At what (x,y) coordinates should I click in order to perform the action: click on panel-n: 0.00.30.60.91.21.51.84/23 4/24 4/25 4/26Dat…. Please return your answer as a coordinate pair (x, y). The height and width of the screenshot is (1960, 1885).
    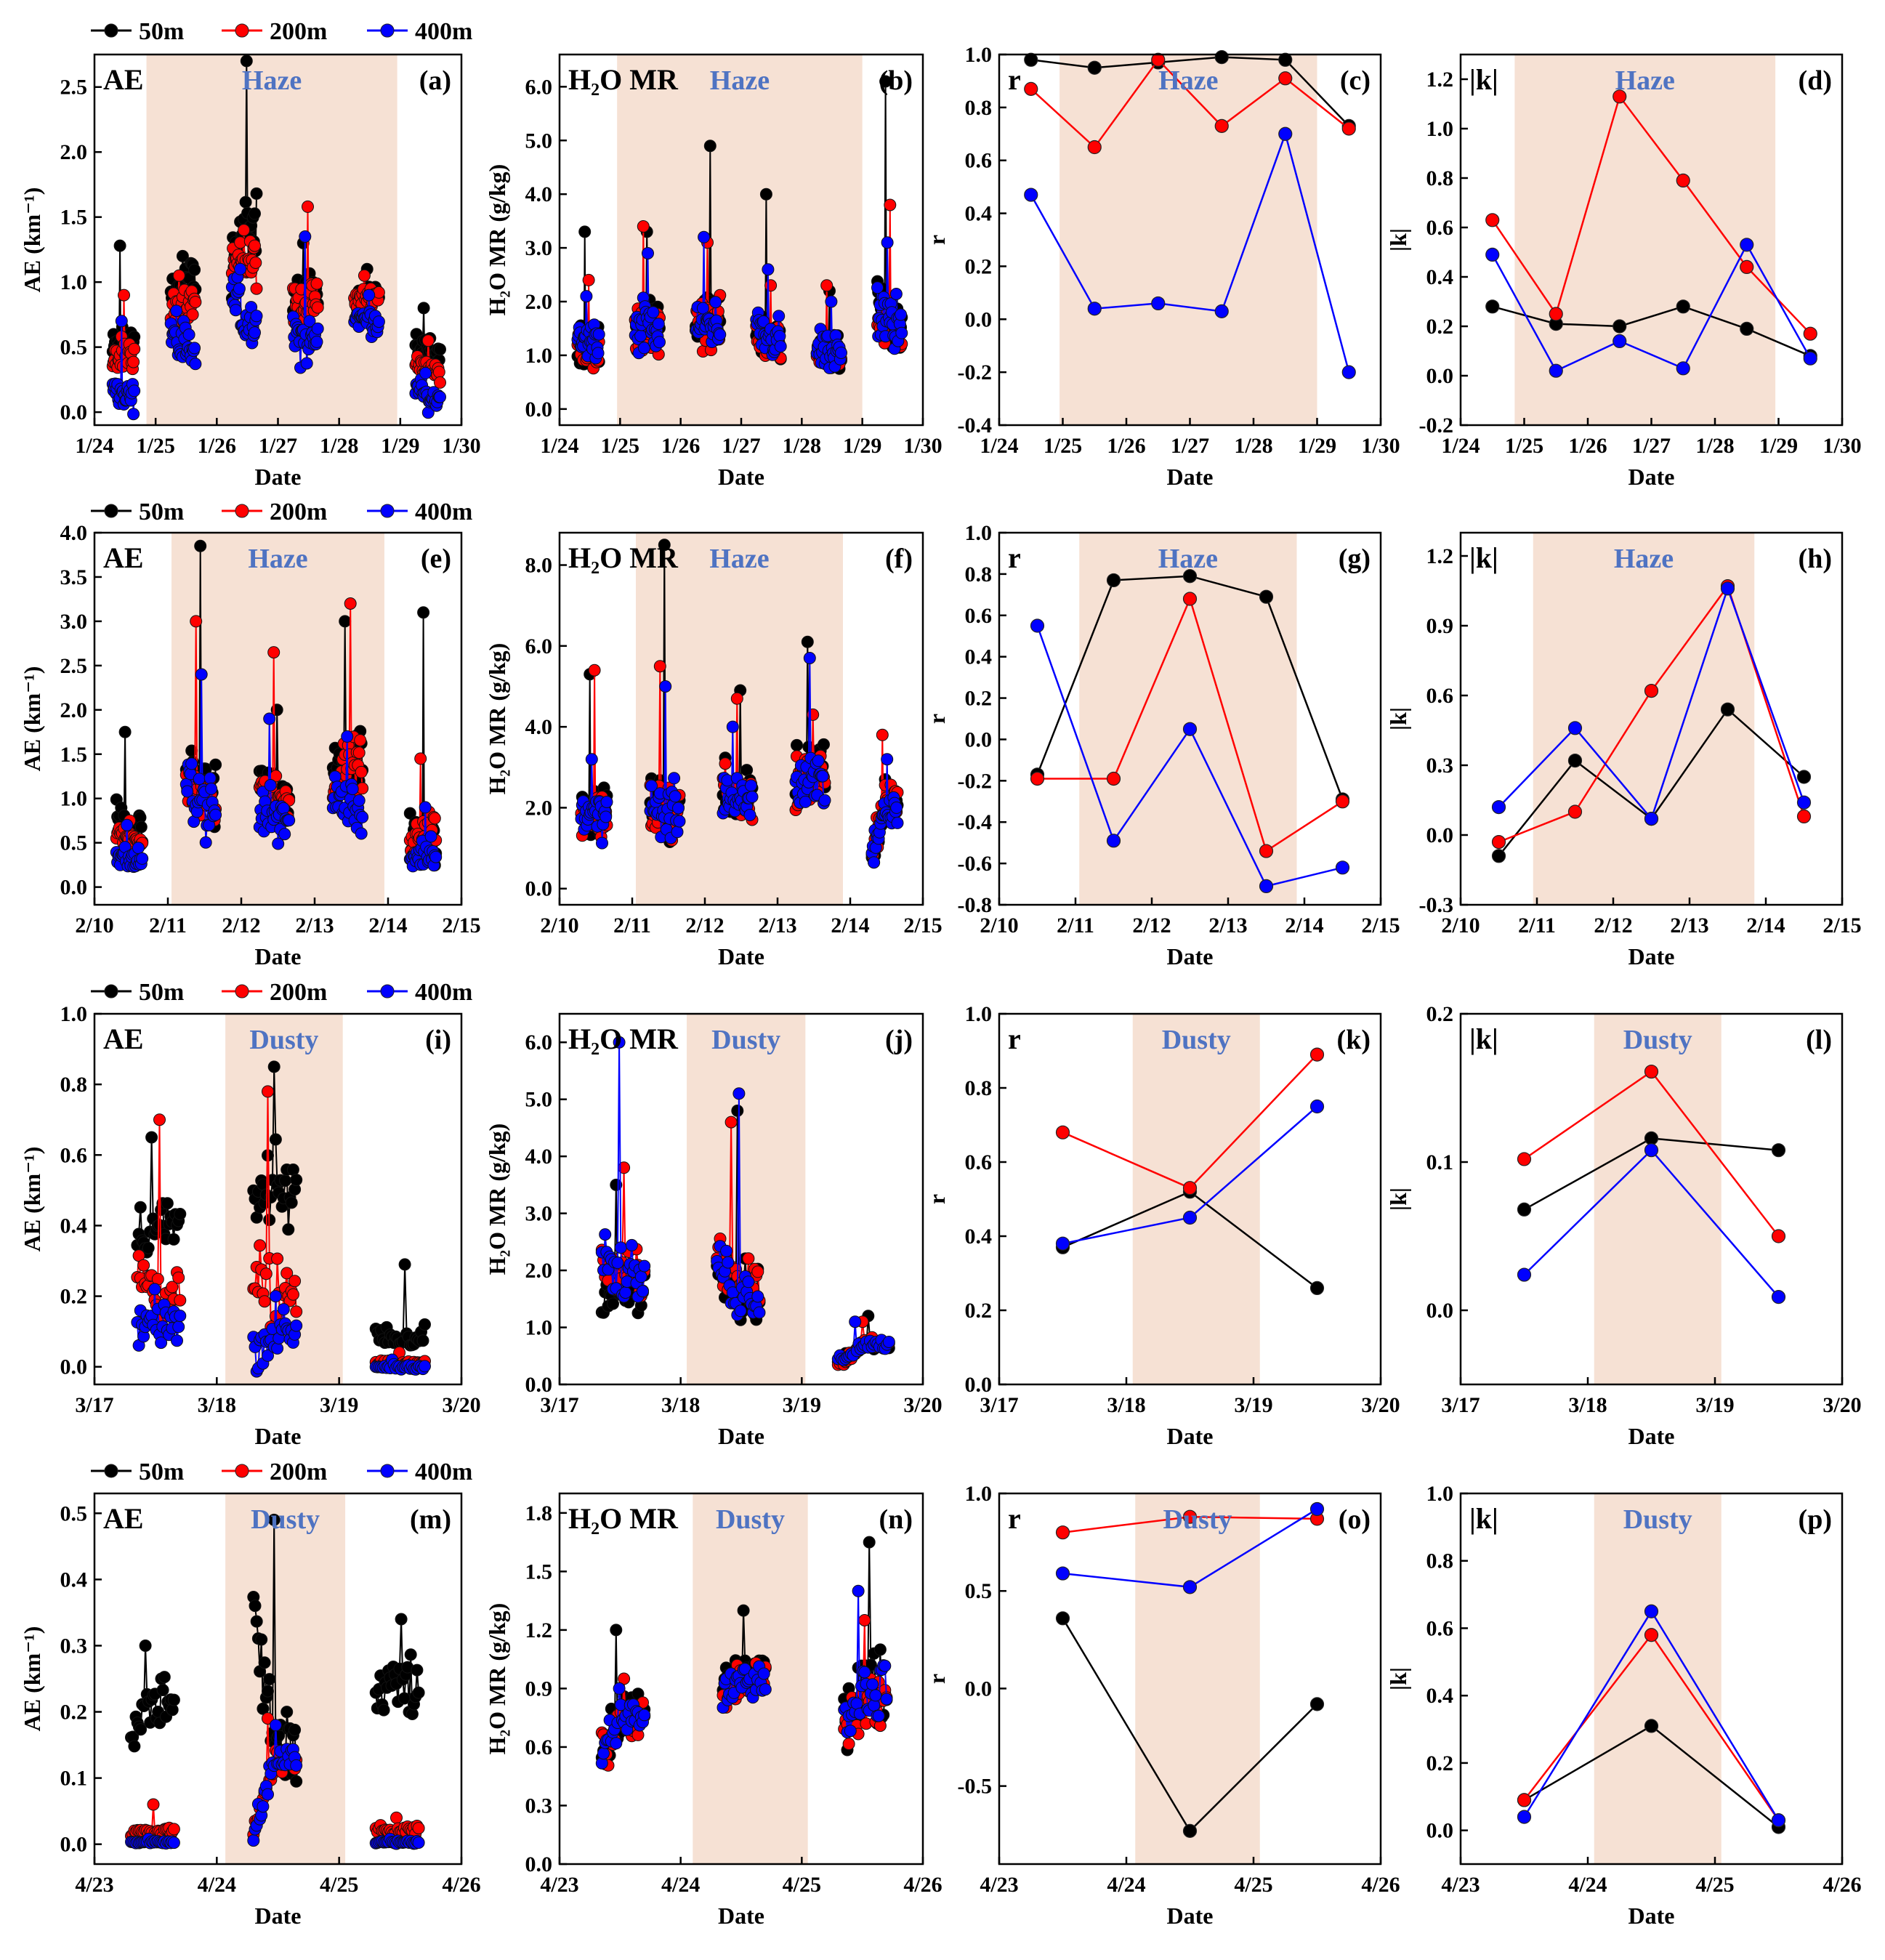
    Looking at the image, I should click on (713, 1710).